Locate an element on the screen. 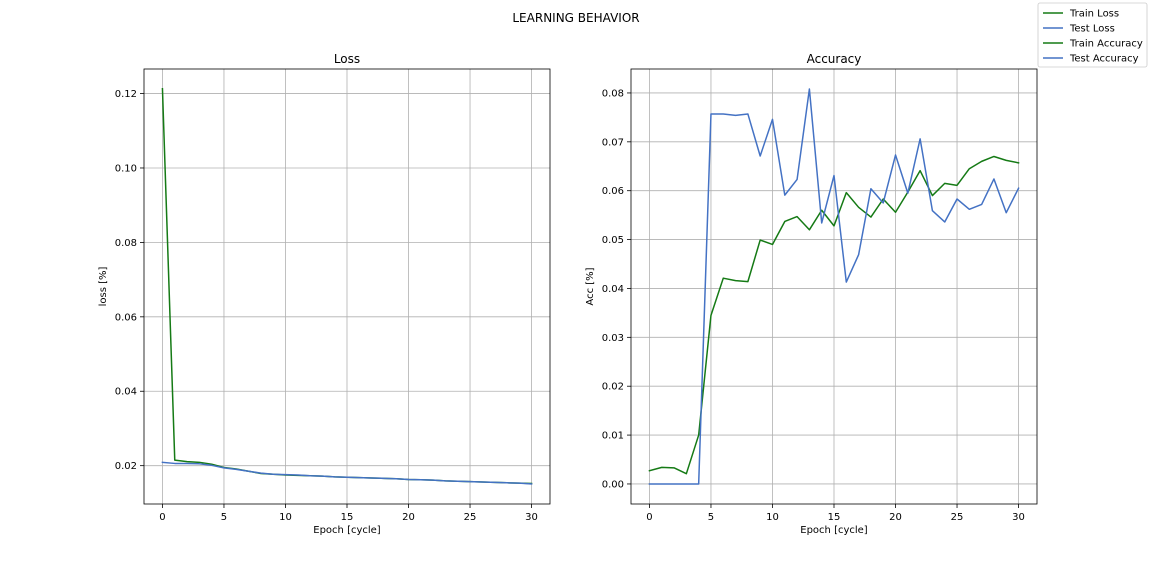 The width and height of the screenshot is (1152, 576). legend-label: Train Accuracy is located at coordinates (1106, 44).